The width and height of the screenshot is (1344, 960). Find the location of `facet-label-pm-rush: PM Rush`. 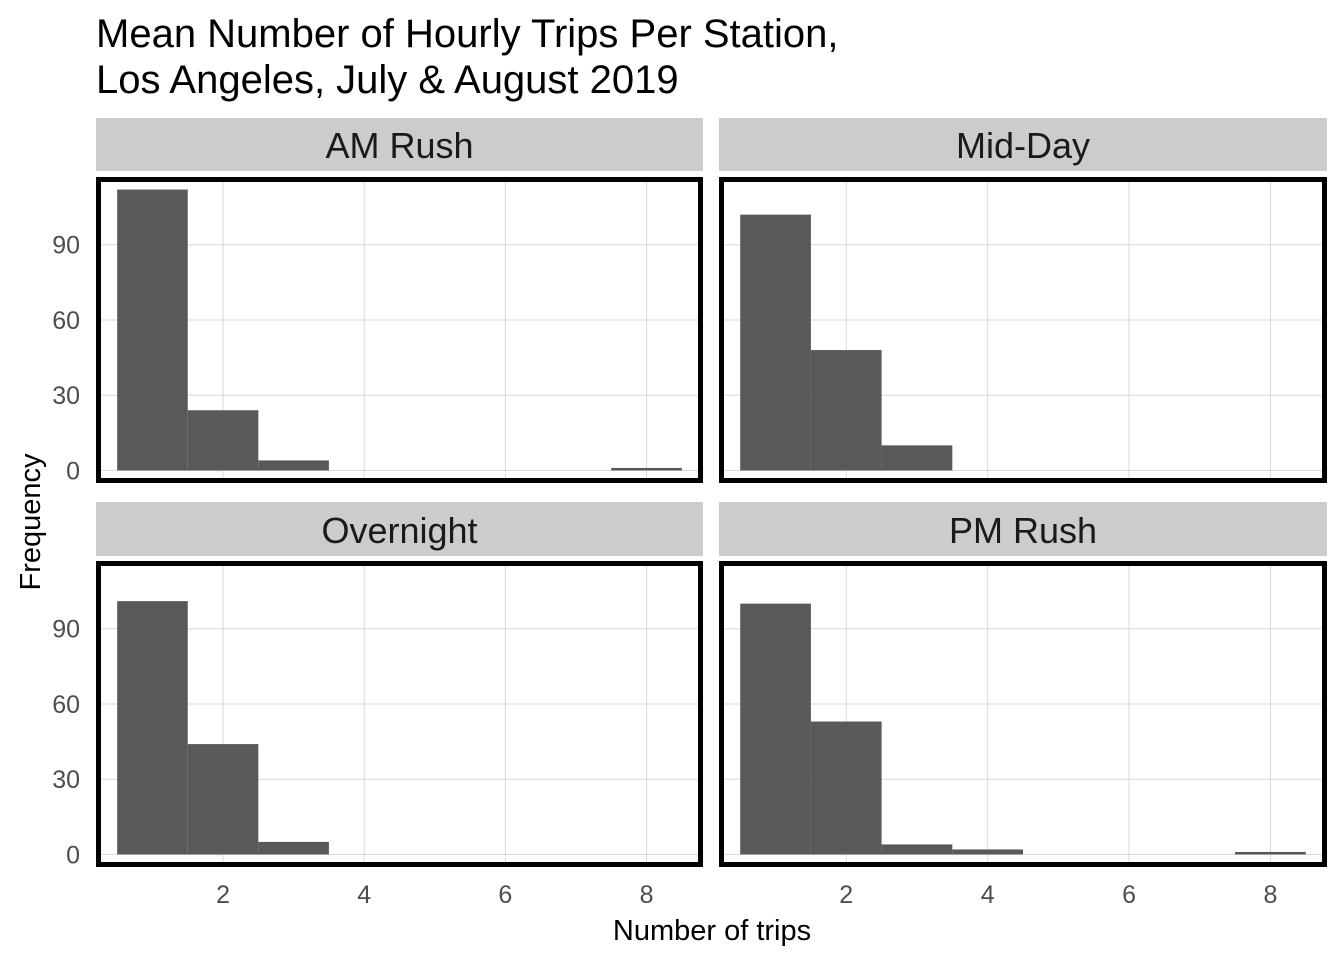

facet-label-pm-rush: PM Rush is located at coordinates (1023, 530).